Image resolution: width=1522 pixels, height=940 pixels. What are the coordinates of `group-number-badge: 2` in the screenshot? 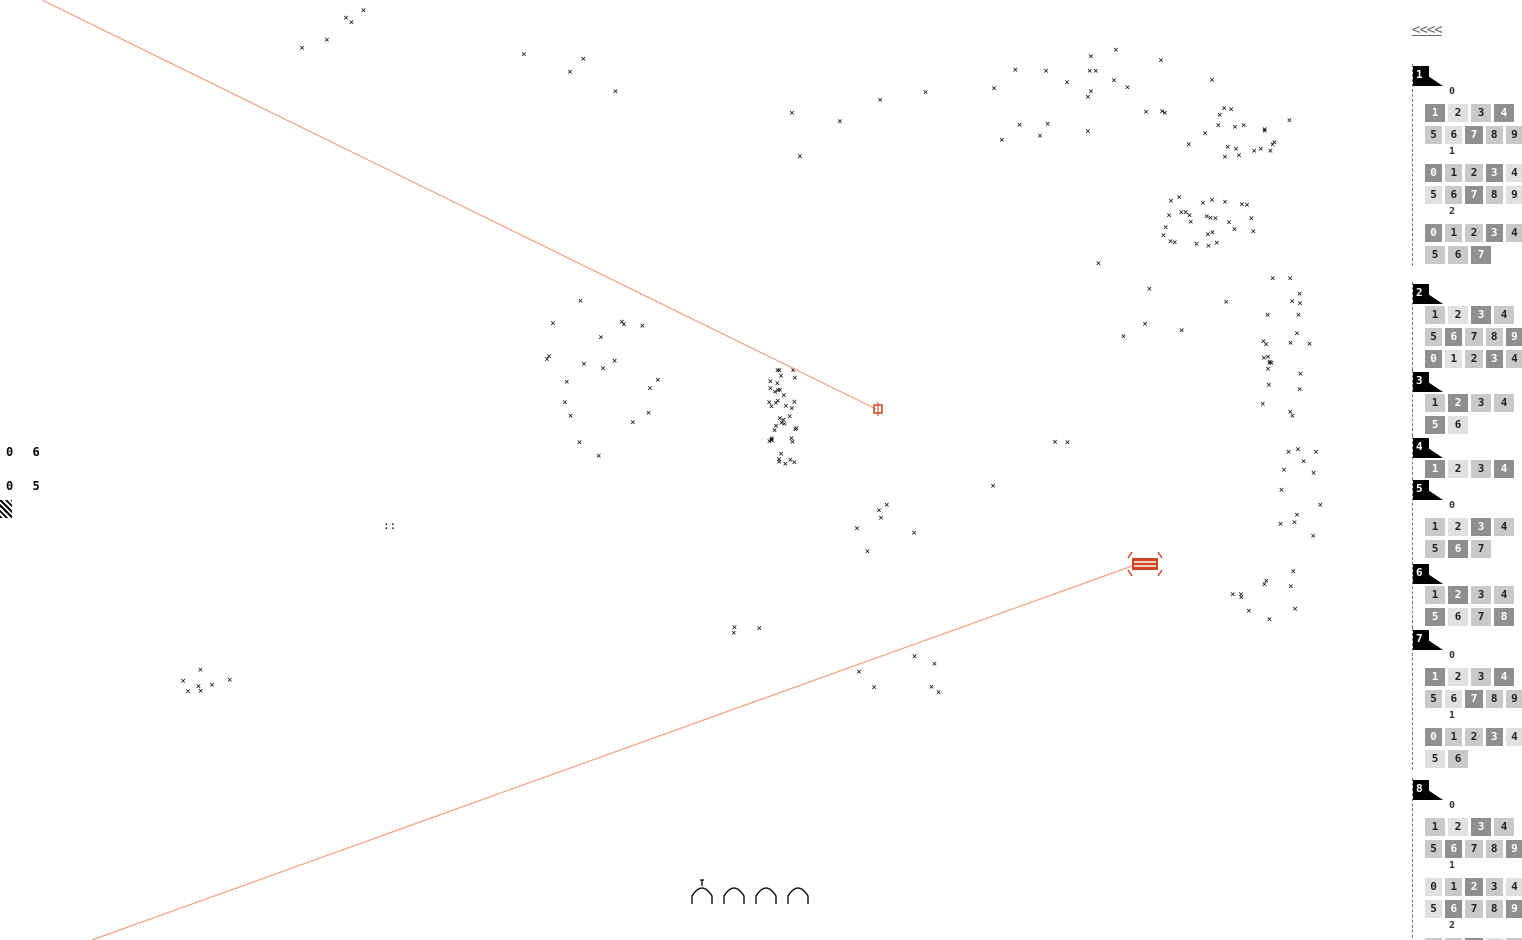 It's located at (1428, 294).